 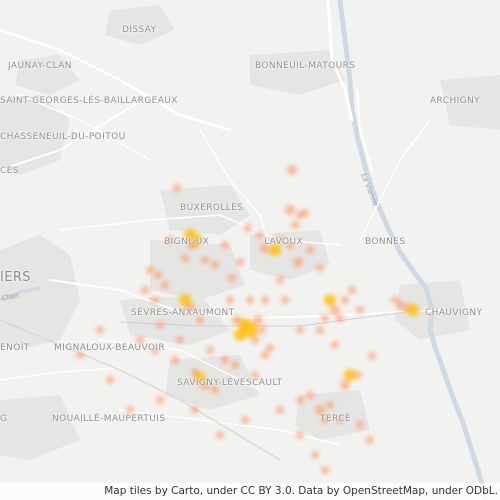 I want to click on place-label-archigny: ARCHIGNY, so click(x=455, y=101).